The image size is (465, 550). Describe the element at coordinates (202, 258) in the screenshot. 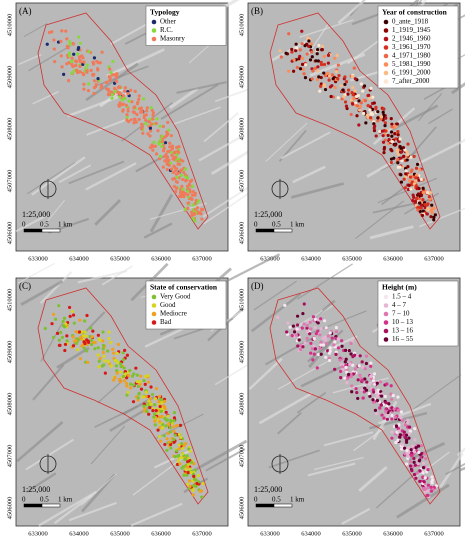

I see `x-coordinate-label: 637000` at that location.